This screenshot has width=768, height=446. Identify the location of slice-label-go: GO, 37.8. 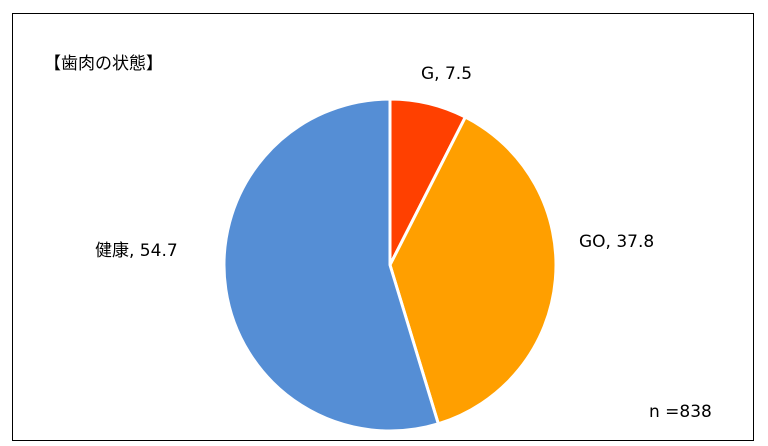
(617, 242).